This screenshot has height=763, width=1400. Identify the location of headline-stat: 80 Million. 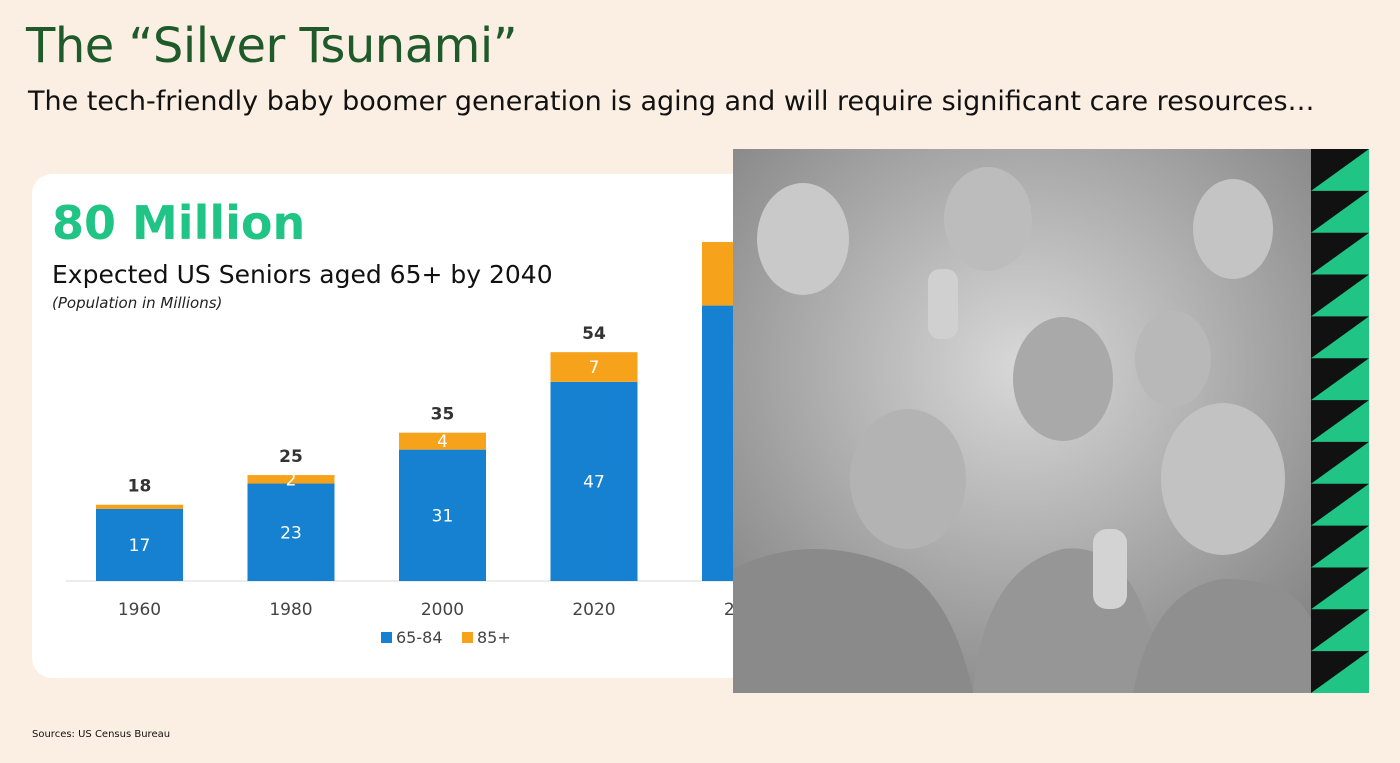
(179, 223).